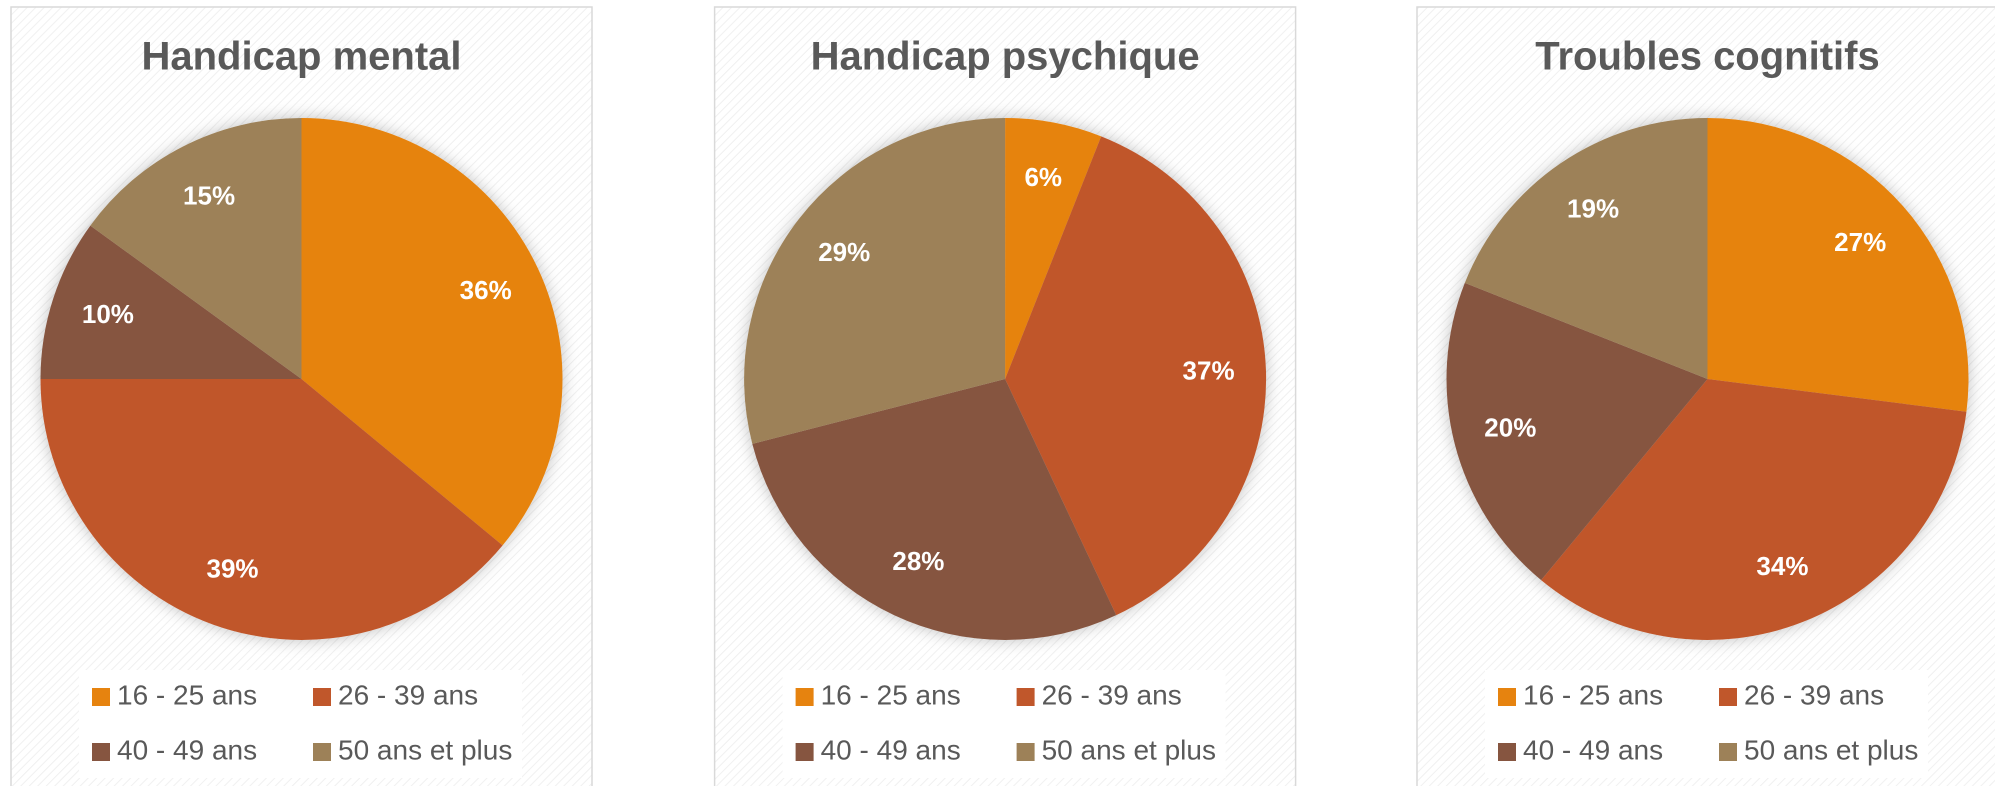 The image size is (1995, 786). What do you see at coordinates (1043, 177) in the screenshot?
I see `value-label: 6%` at bounding box center [1043, 177].